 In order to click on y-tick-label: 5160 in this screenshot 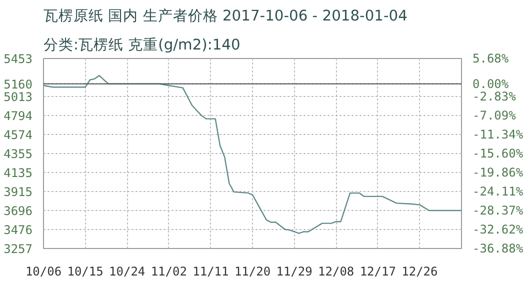, I will do `click(18, 84)`.